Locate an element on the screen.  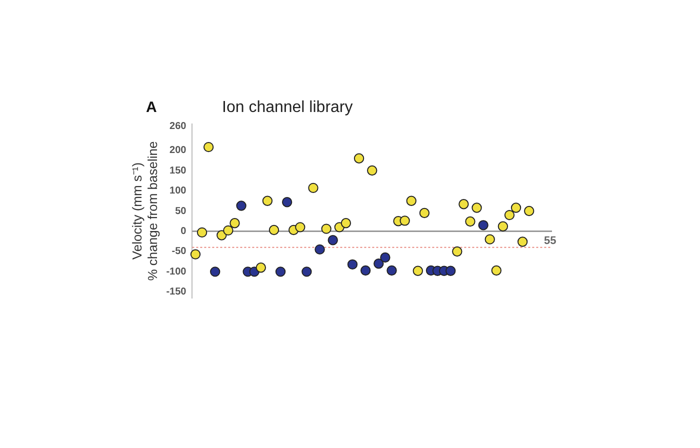
y-tick-label: -100 is located at coordinates (176, 272).